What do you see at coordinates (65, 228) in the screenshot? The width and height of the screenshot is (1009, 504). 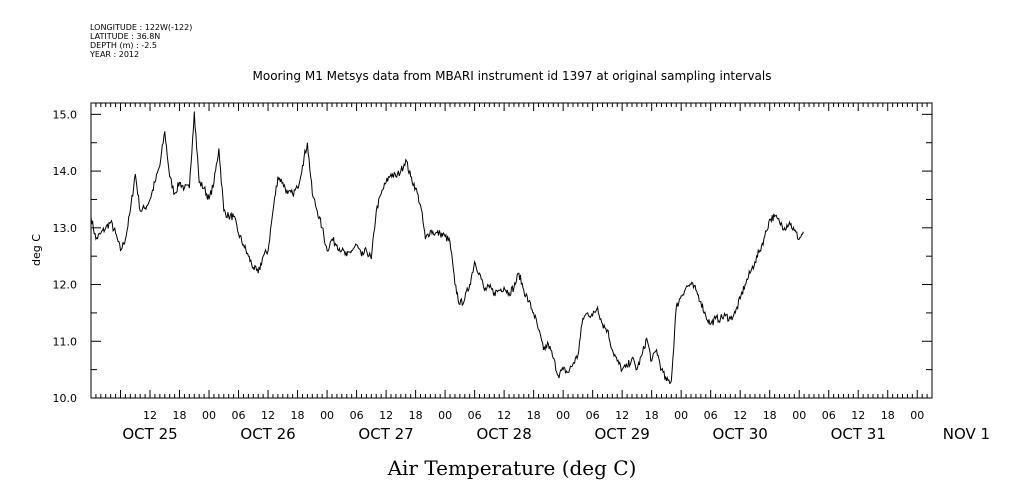 I see `y-tick-label: 13.0` at bounding box center [65, 228].